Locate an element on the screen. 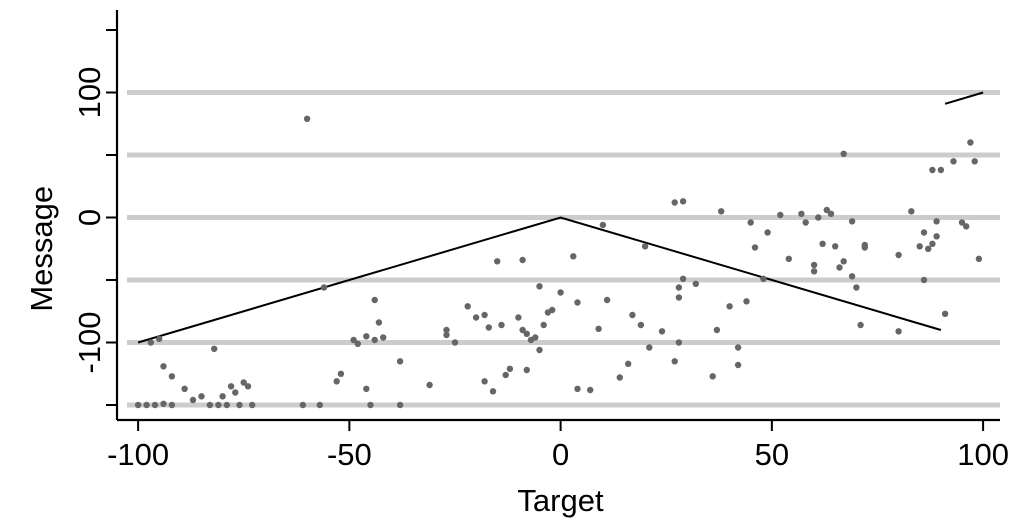 This screenshot has height=524, width=1012. x-tick-label: 100 is located at coordinates (983, 454).